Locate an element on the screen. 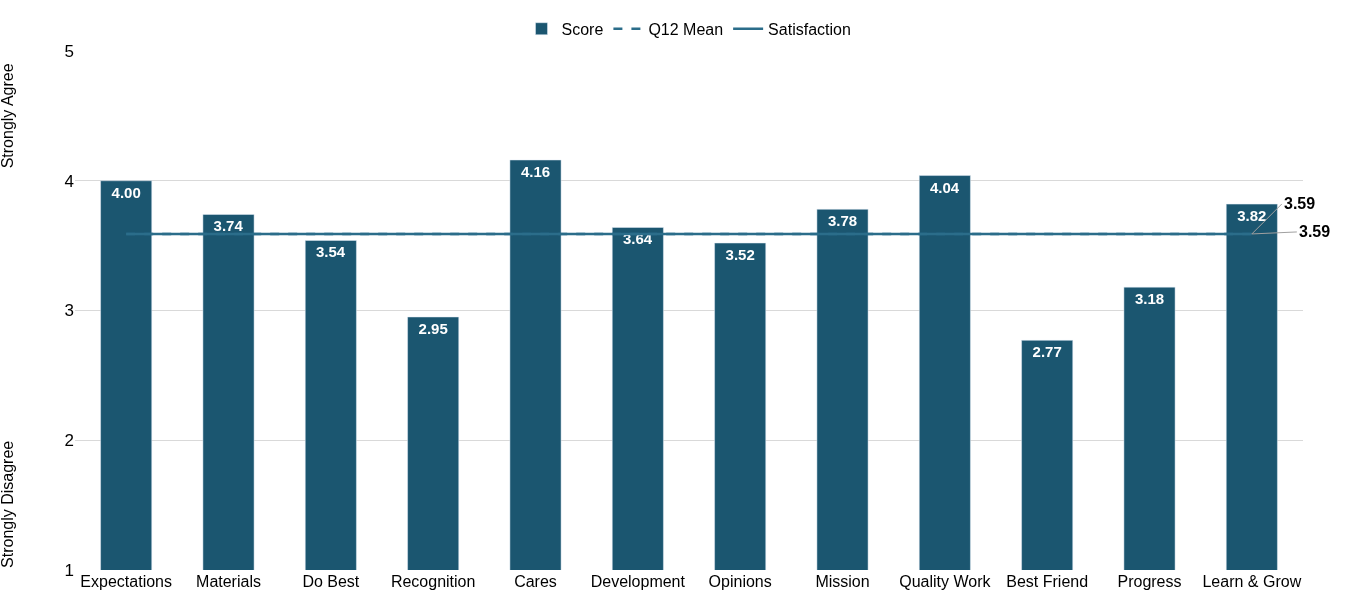  data-label: 4.00 is located at coordinates (126, 192).